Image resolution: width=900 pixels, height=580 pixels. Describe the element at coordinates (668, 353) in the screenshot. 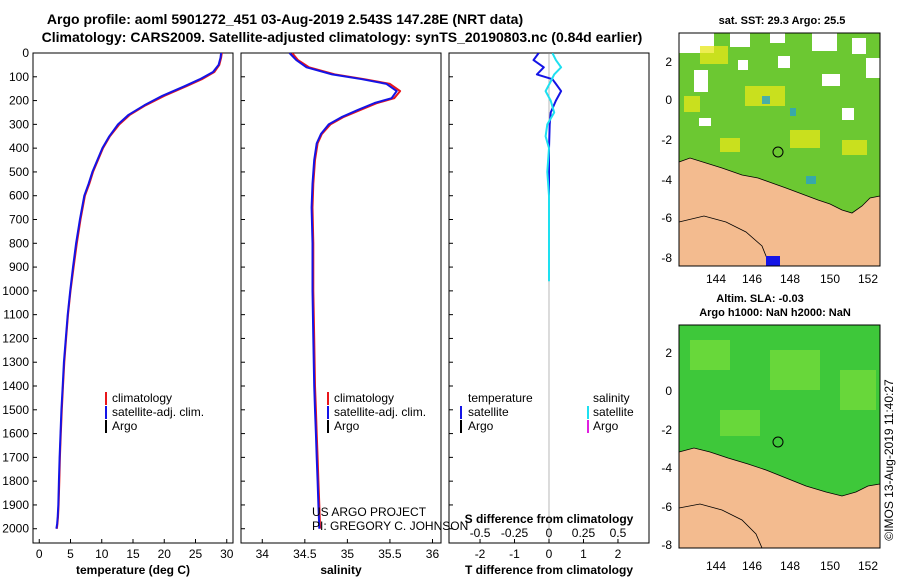

I see `svg-text: 2` at that location.